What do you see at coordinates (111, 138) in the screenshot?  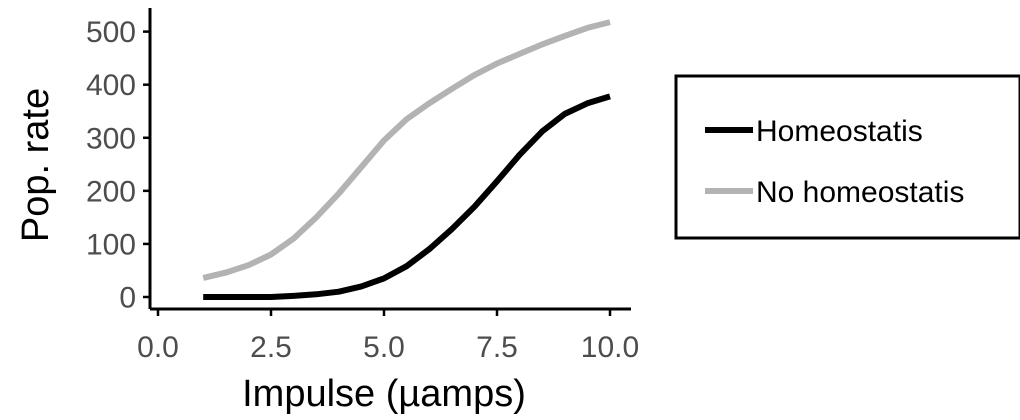 I see `y-tick-label: 300` at bounding box center [111, 138].